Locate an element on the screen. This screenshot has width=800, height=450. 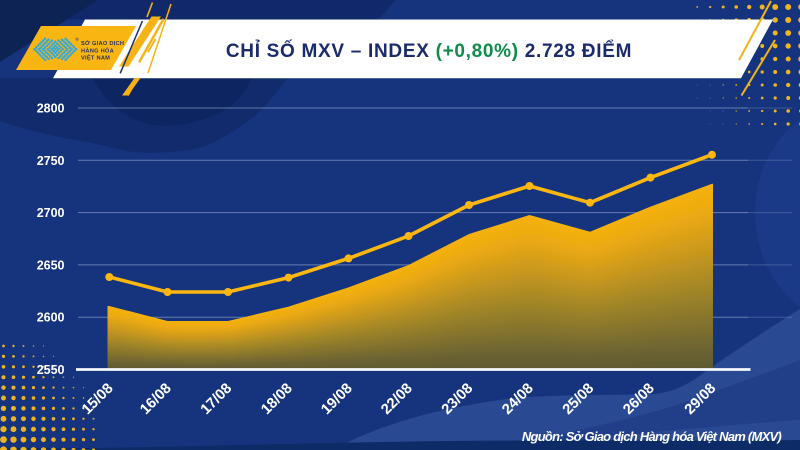
svg-text: 2600 is located at coordinates (51, 318).